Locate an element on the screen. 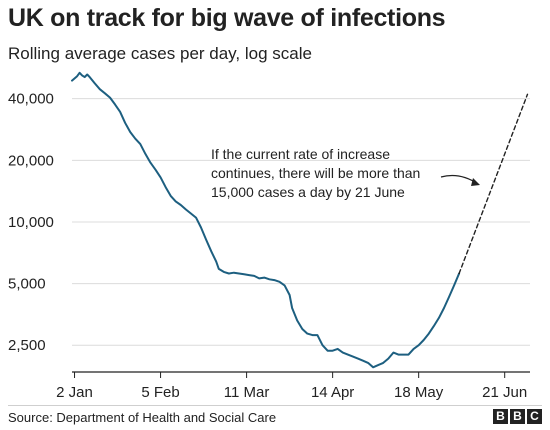  annotation-text-line: If the current rate of increase is located at coordinates (300, 154).